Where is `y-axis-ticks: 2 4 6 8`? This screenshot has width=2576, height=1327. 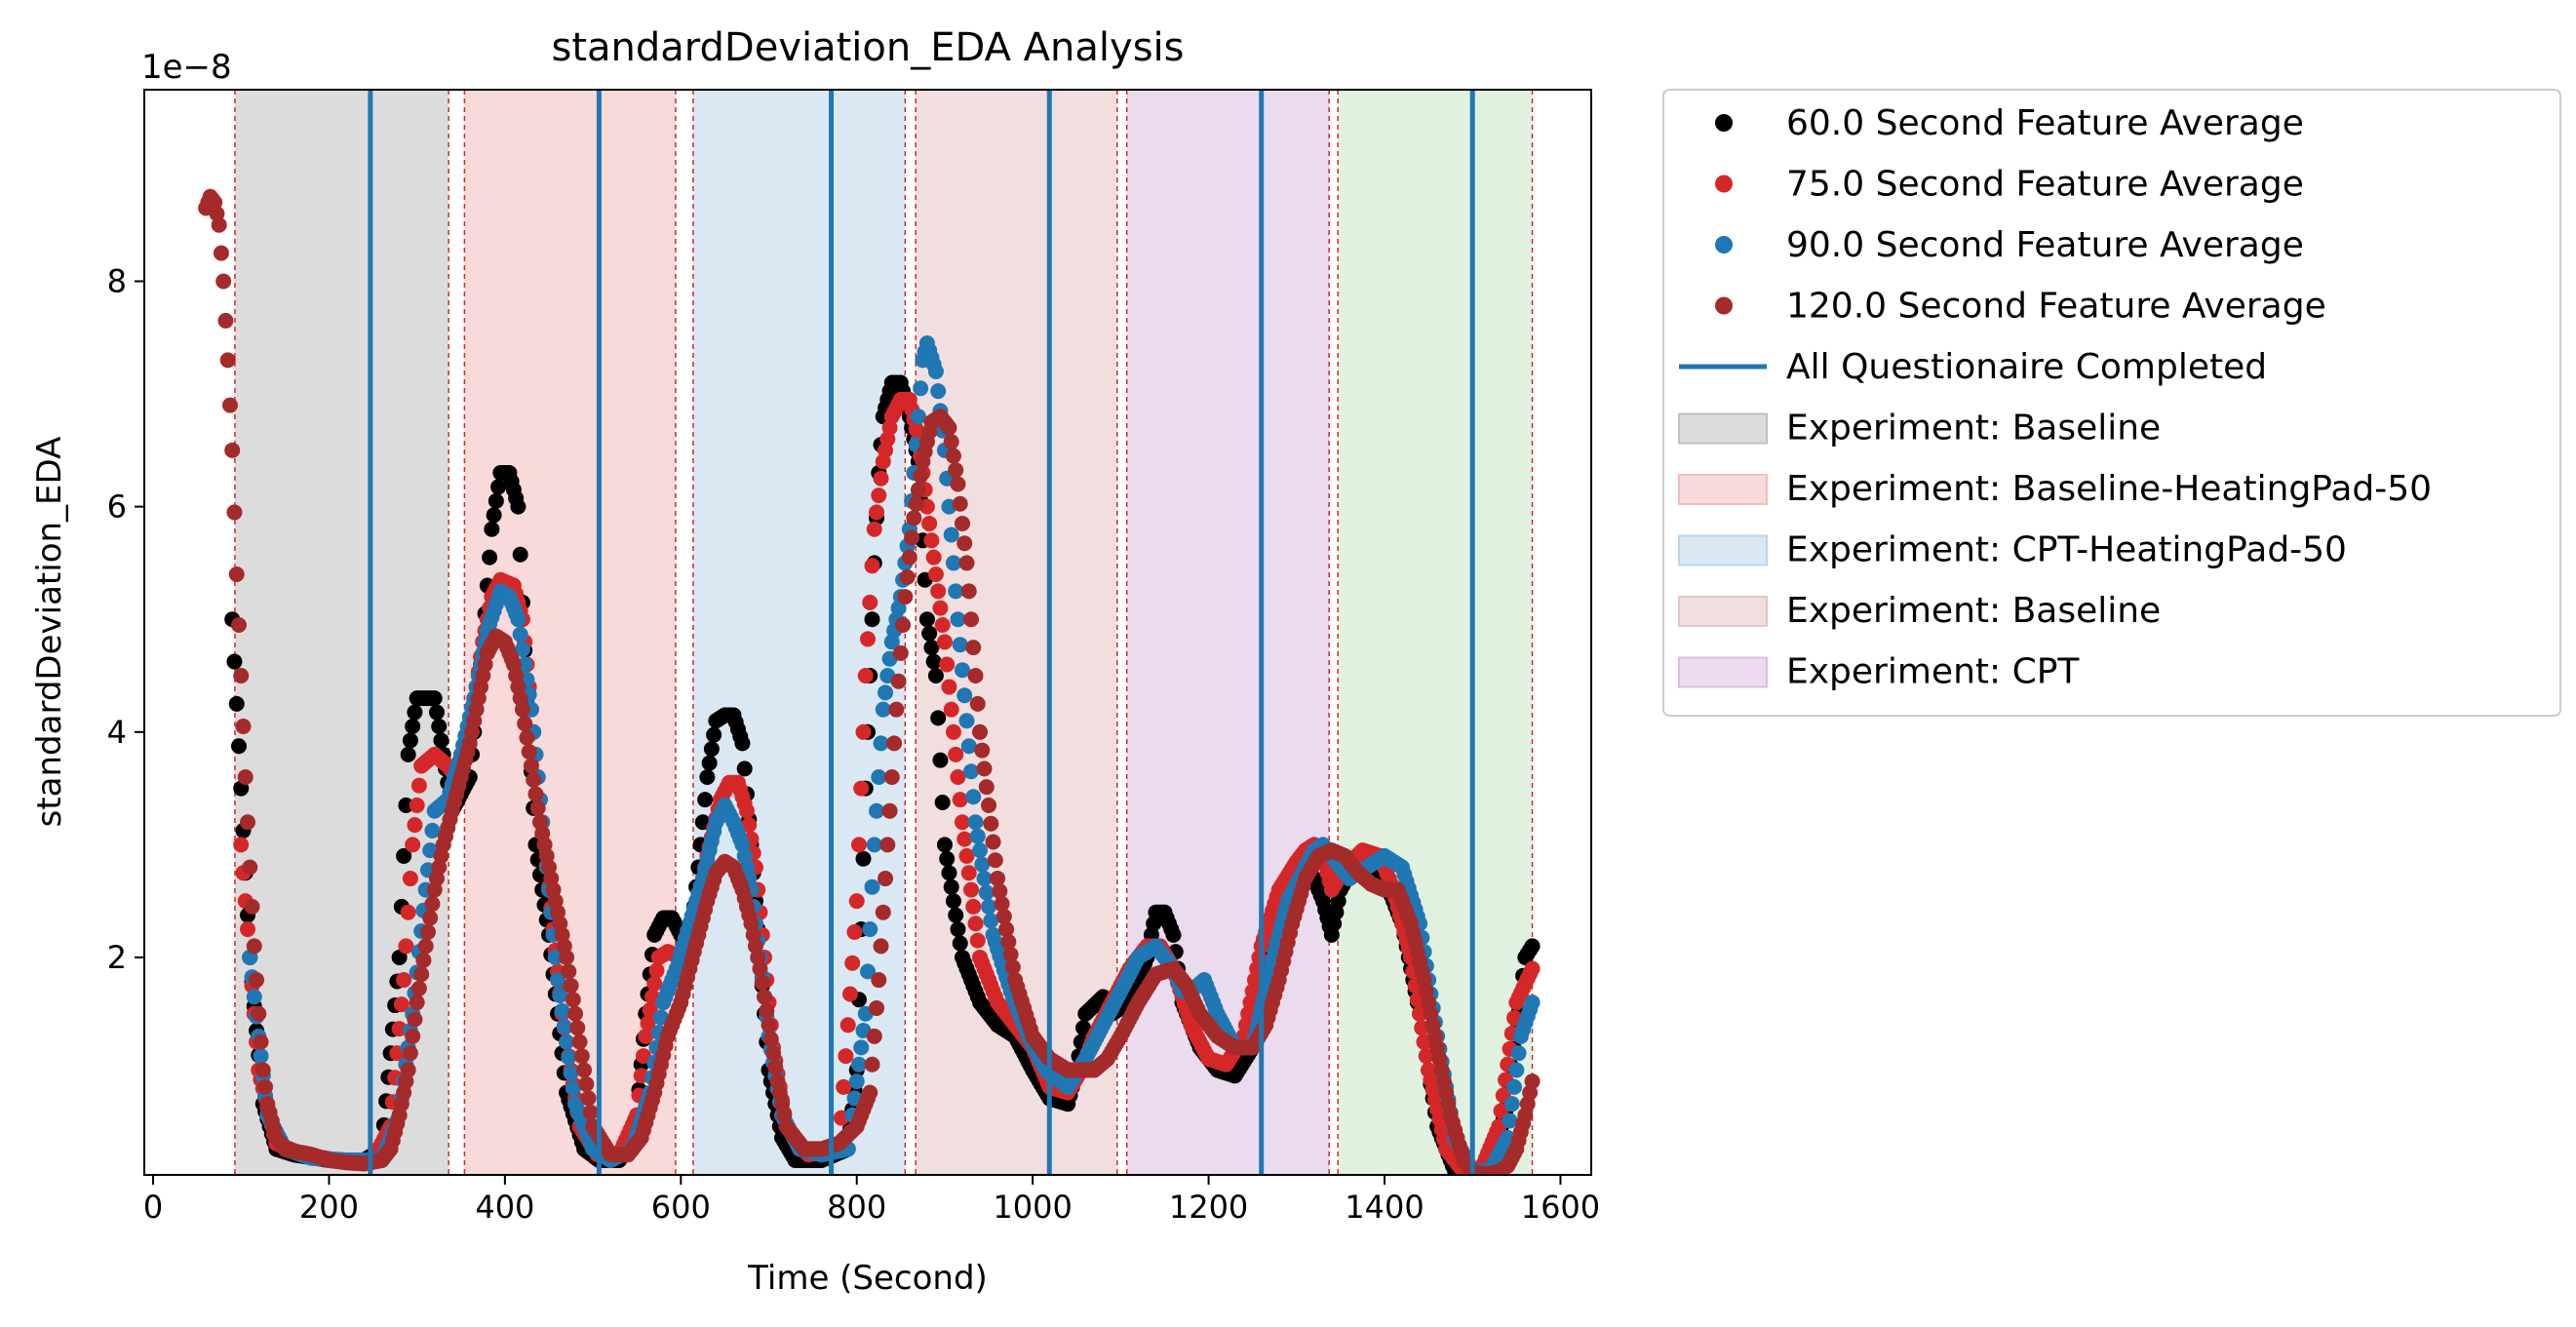 y-axis-ticks: 2 4 6 8 is located at coordinates (126, 619).